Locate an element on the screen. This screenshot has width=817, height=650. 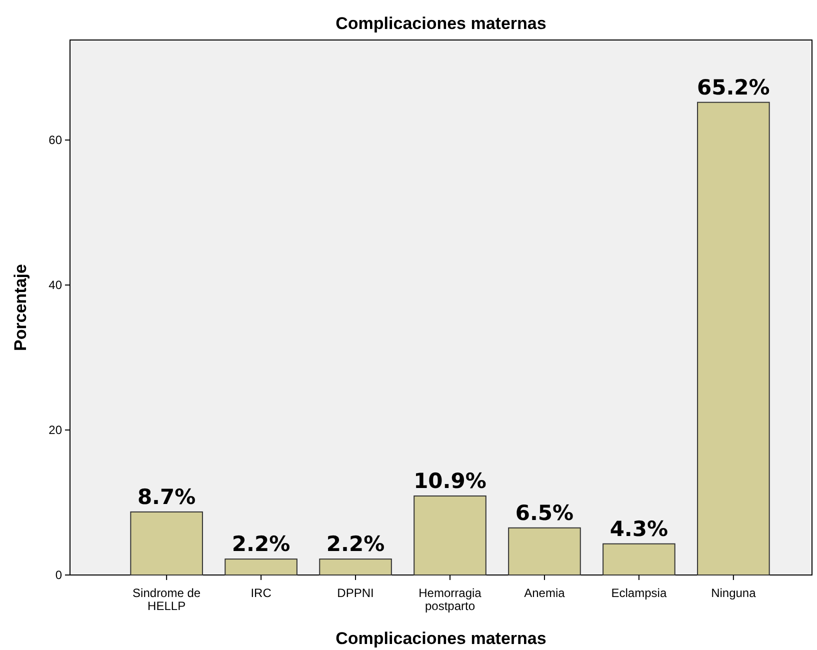
data-label: 10.9% is located at coordinates (450, 480).